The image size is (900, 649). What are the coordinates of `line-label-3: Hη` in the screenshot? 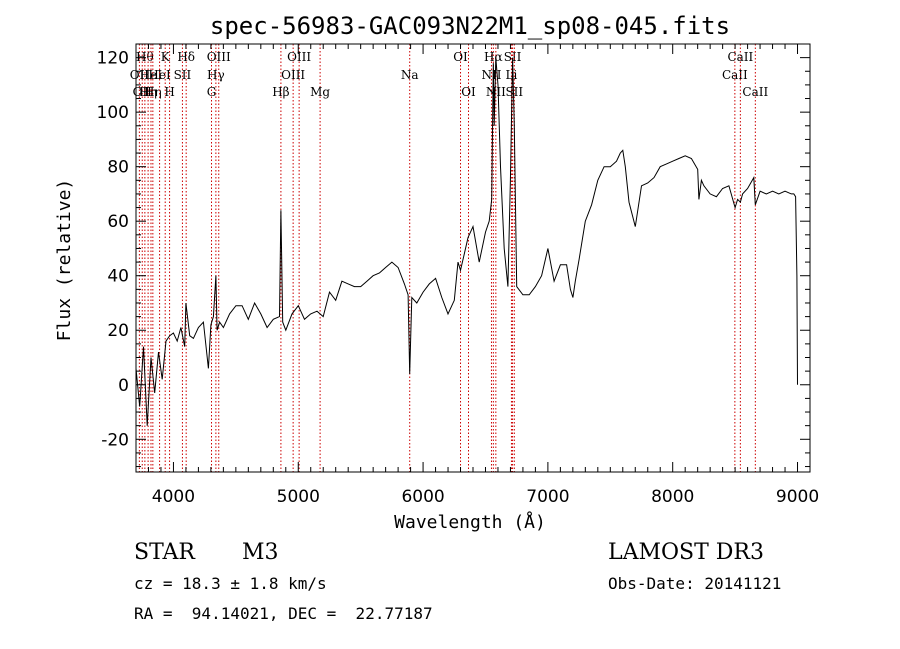 It's located at (148, 92).